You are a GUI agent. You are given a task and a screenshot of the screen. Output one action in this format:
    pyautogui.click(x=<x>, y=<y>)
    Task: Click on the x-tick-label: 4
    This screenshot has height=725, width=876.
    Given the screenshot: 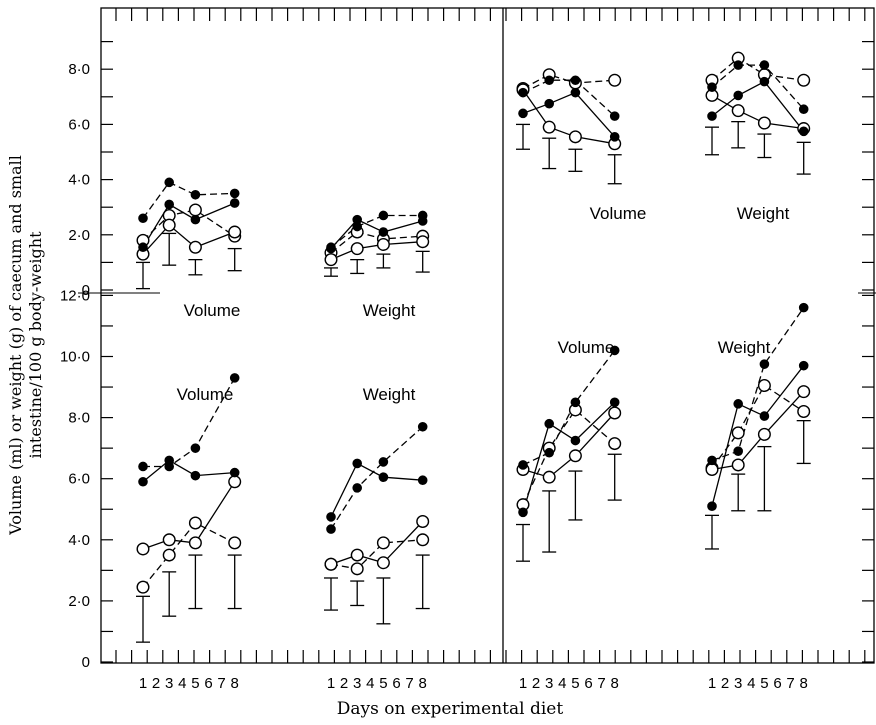 What is the action you would take?
    pyautogui.click(x=370, y=683)
    